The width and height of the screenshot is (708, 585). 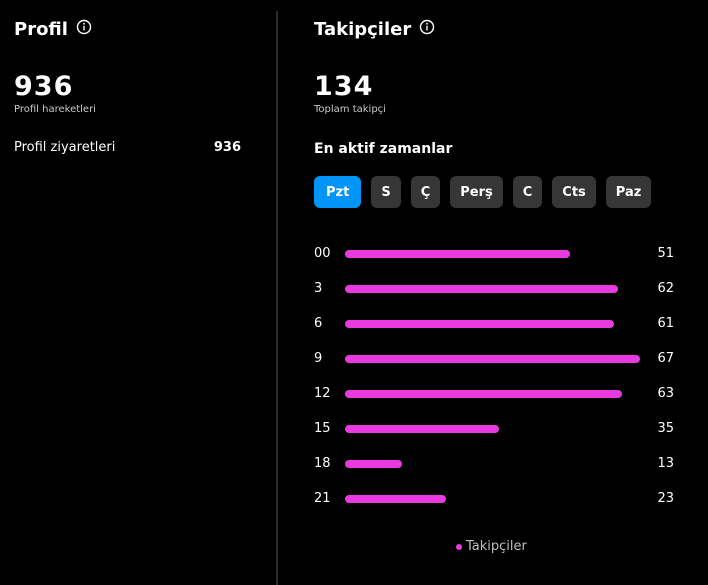 What do you see at coordinates (574, 192) in the screenshot?
I see `tab-saturday: Cts` at bounding box center [574, 192].